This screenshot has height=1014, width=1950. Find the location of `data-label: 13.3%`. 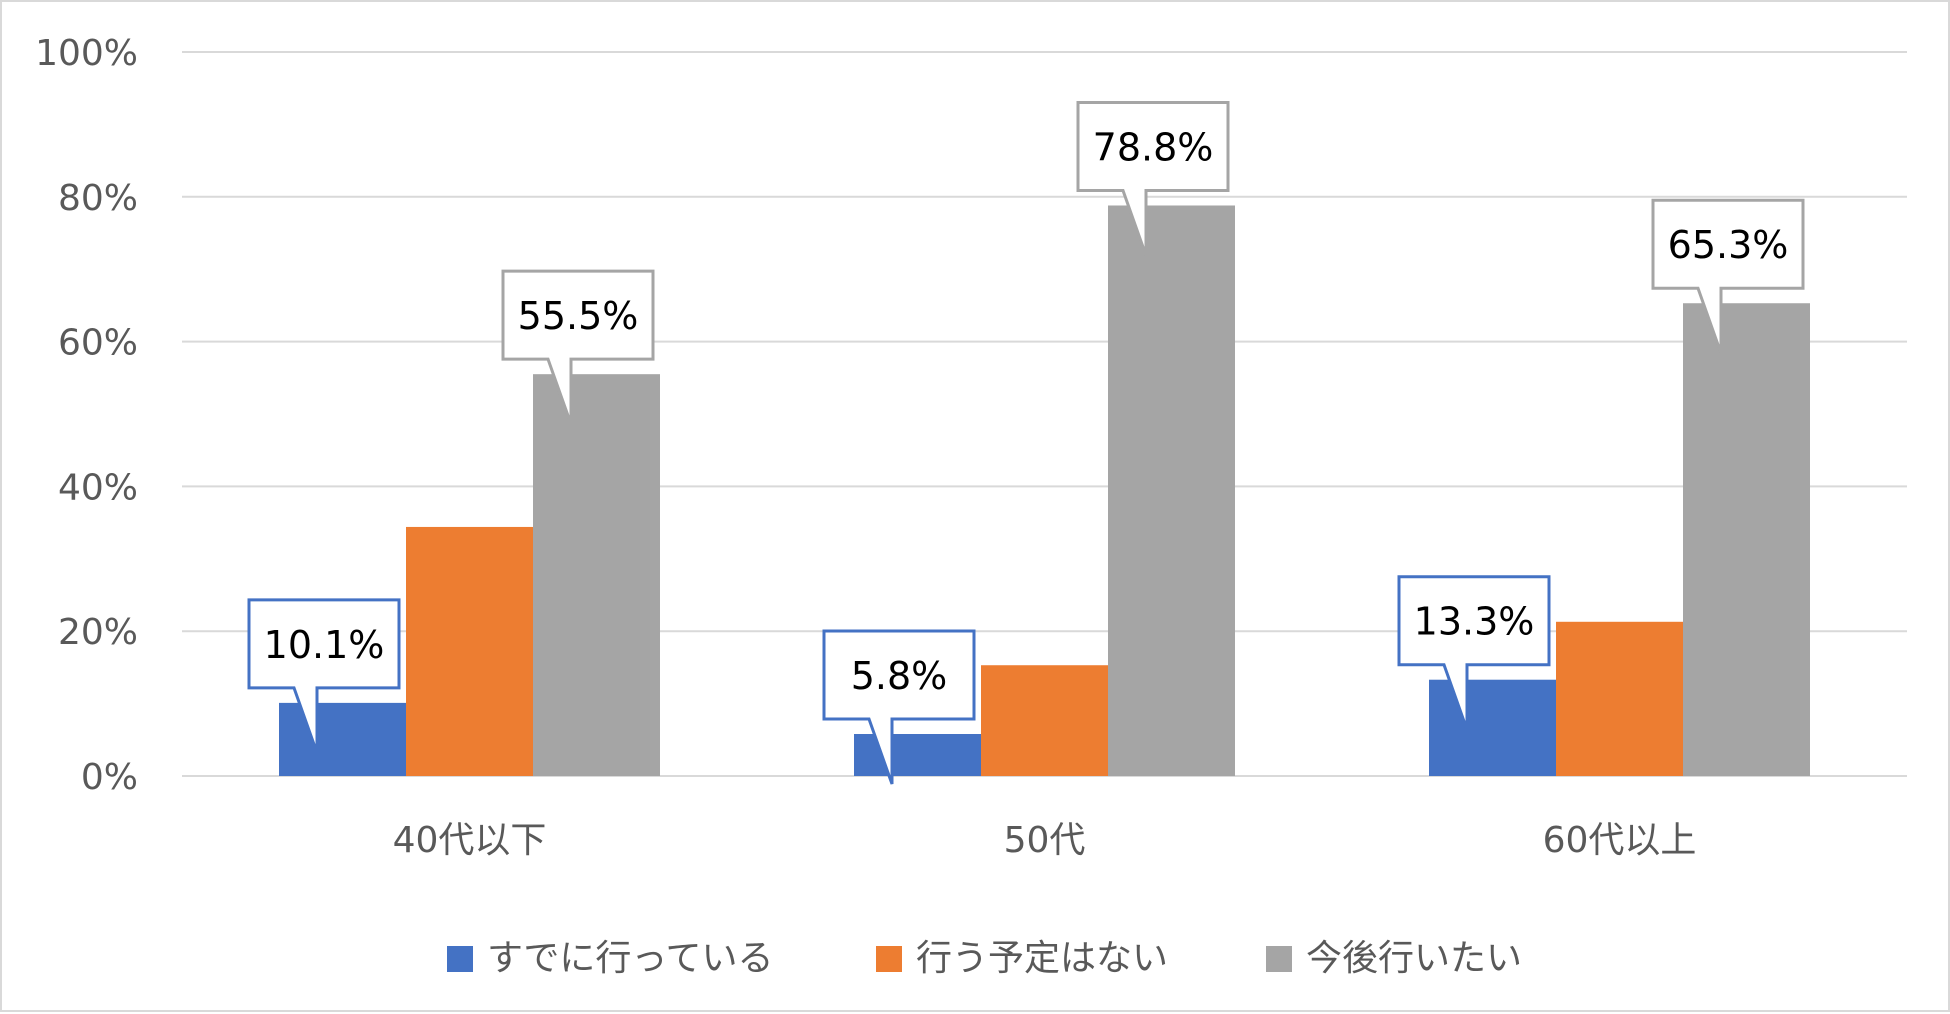

data-label: 13.3% is located at coordinates (1474, 622).